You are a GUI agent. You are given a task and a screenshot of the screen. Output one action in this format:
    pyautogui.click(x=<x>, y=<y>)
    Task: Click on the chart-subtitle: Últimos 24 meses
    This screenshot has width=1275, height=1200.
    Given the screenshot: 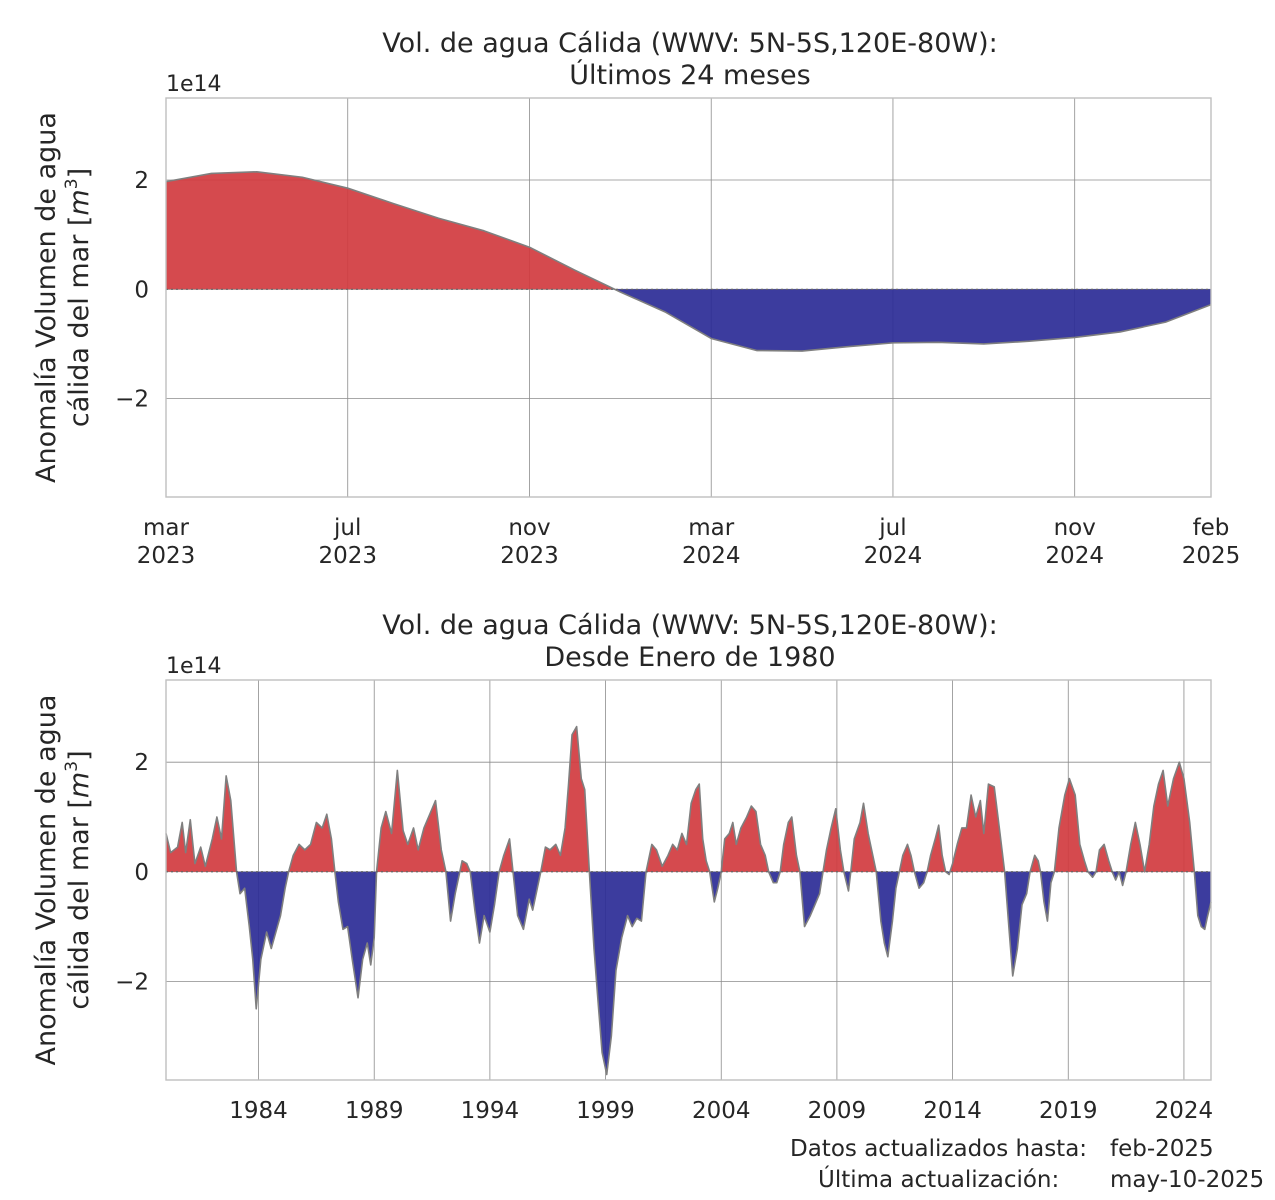 What is the action you would take?
    pyautogui.click(x=689, y=75)
    